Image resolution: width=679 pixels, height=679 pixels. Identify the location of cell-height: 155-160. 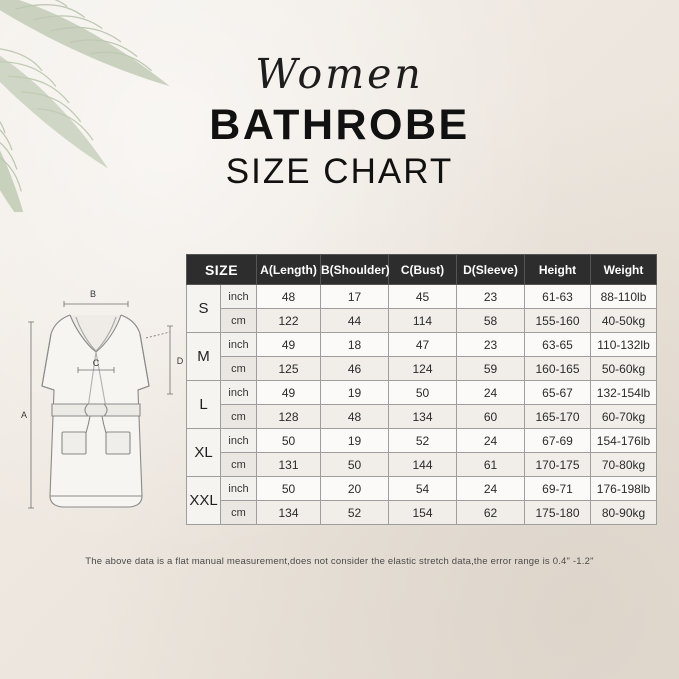
(557, 320).